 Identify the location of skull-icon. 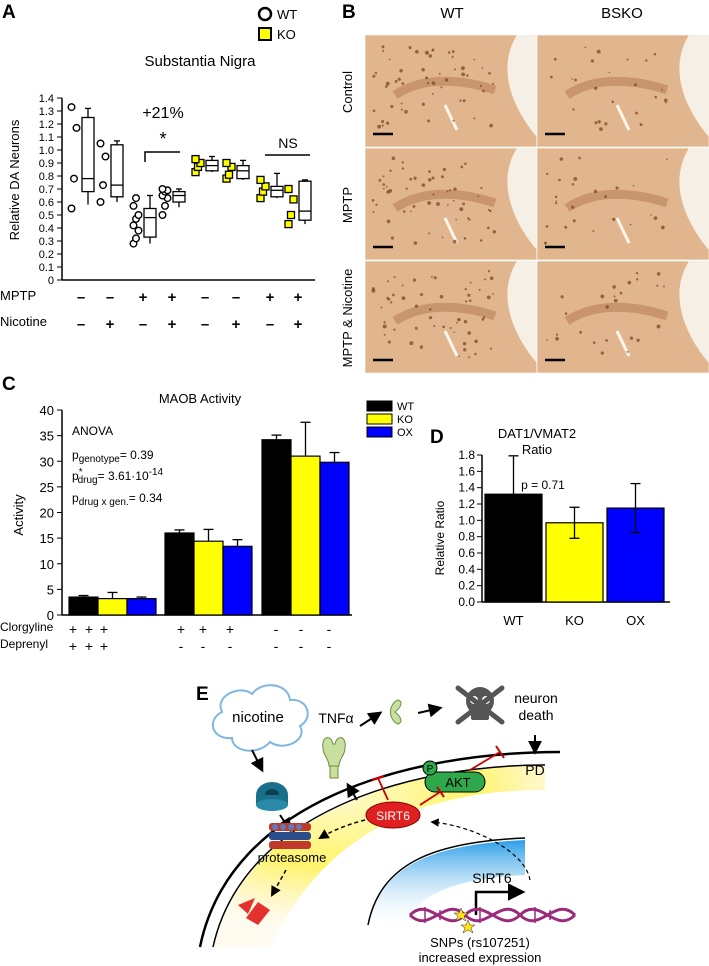
(480, 705).